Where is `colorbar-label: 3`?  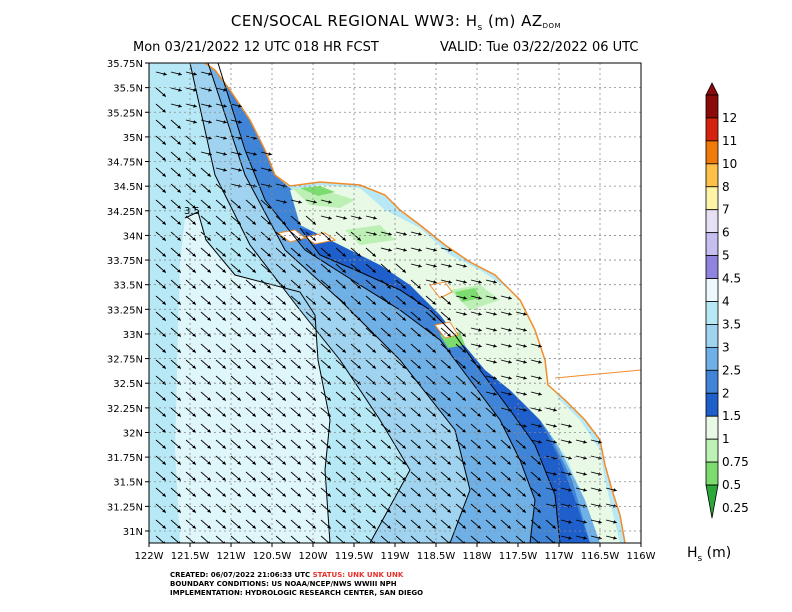
colorbar-label: 3 is located at coordinates (726, 347).